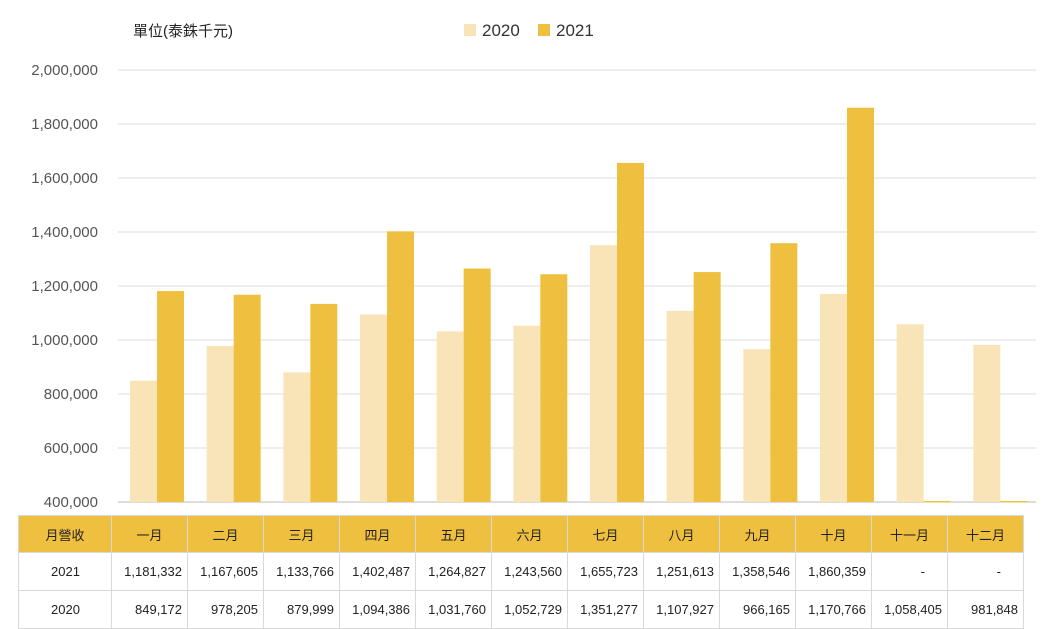 Image resolution: width=1042 pixels, height=629 pixels. Describe the element at coordinates (65, 609) in the screenshot. I see `table-row-year: 2020` at that location.